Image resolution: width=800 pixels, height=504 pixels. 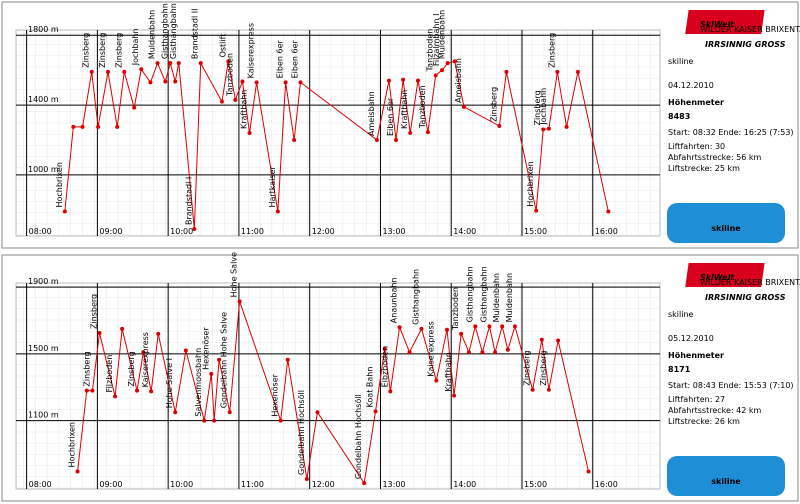 I want to click on x-tick-label: 08:00, so click(x=40, y=231).